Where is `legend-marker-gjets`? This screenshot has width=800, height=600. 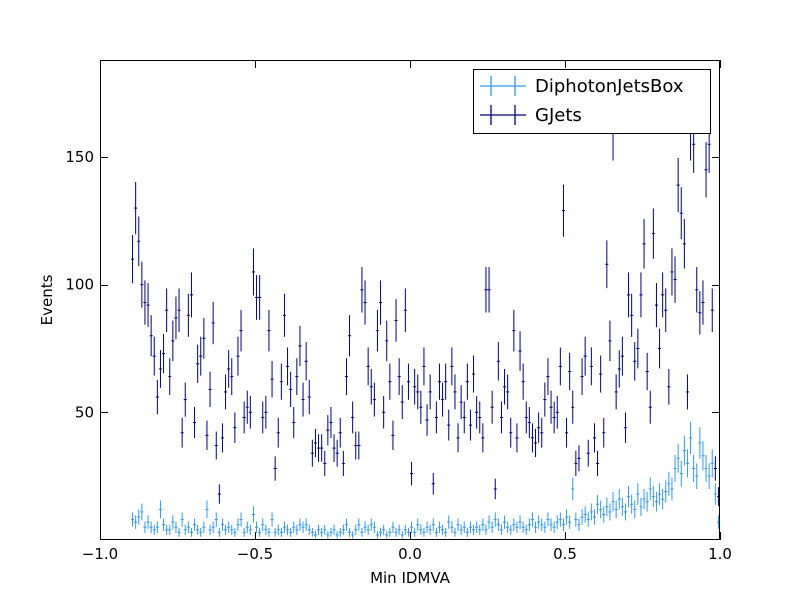 legend-marker-gjets is located at coordinates (503, 115).